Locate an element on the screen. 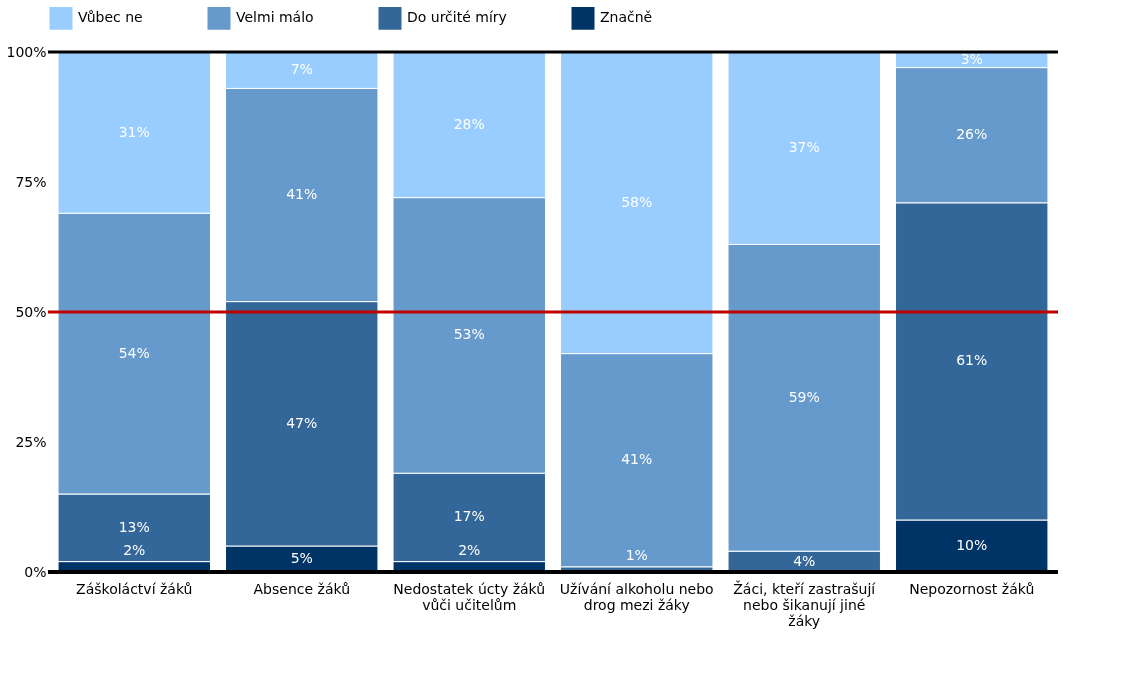  data-label: 54% is located at coordinates (134, 352).